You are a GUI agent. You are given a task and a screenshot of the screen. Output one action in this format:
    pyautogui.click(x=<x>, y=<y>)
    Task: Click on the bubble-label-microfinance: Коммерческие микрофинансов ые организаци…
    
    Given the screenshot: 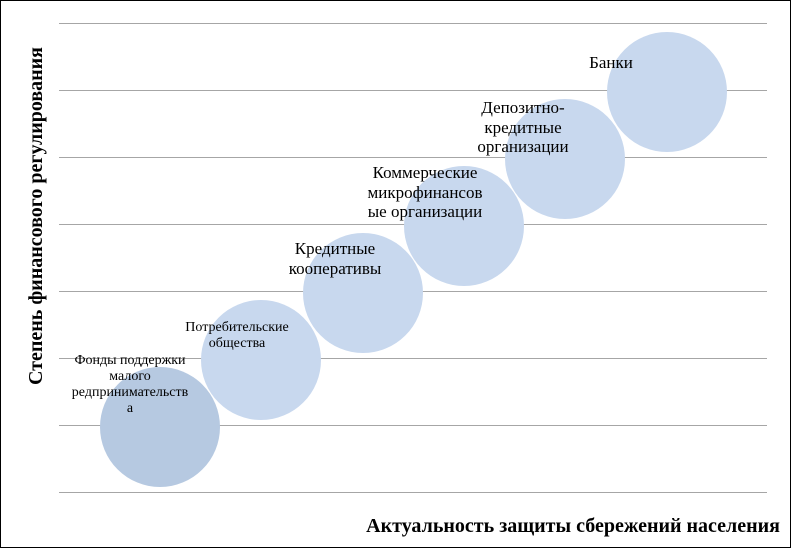 What is the action you would take?
    pyautogui.click(x=425, y=192)
    